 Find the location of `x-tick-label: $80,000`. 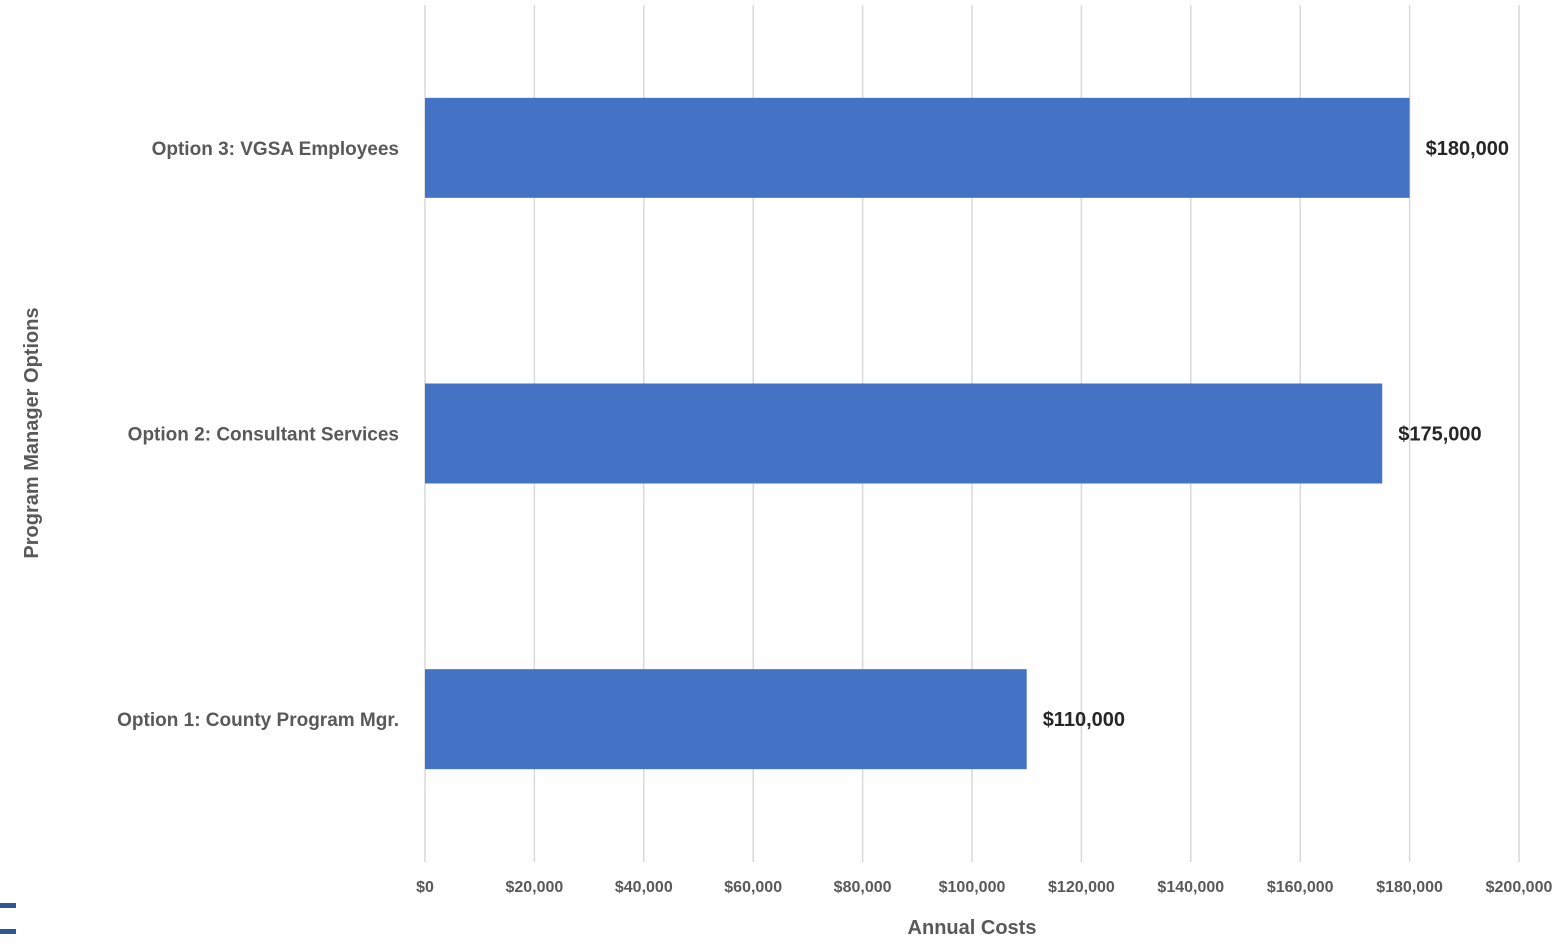

x-tick-label: $80,000 is located at coordinates (863, 887).